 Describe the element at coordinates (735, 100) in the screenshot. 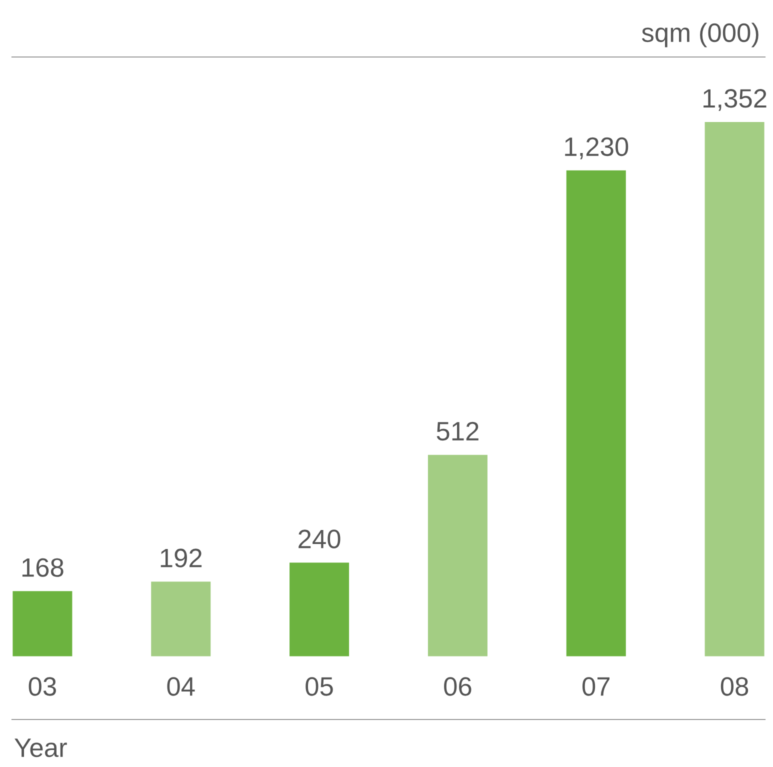

I see `data-label: 1,352` at that location.